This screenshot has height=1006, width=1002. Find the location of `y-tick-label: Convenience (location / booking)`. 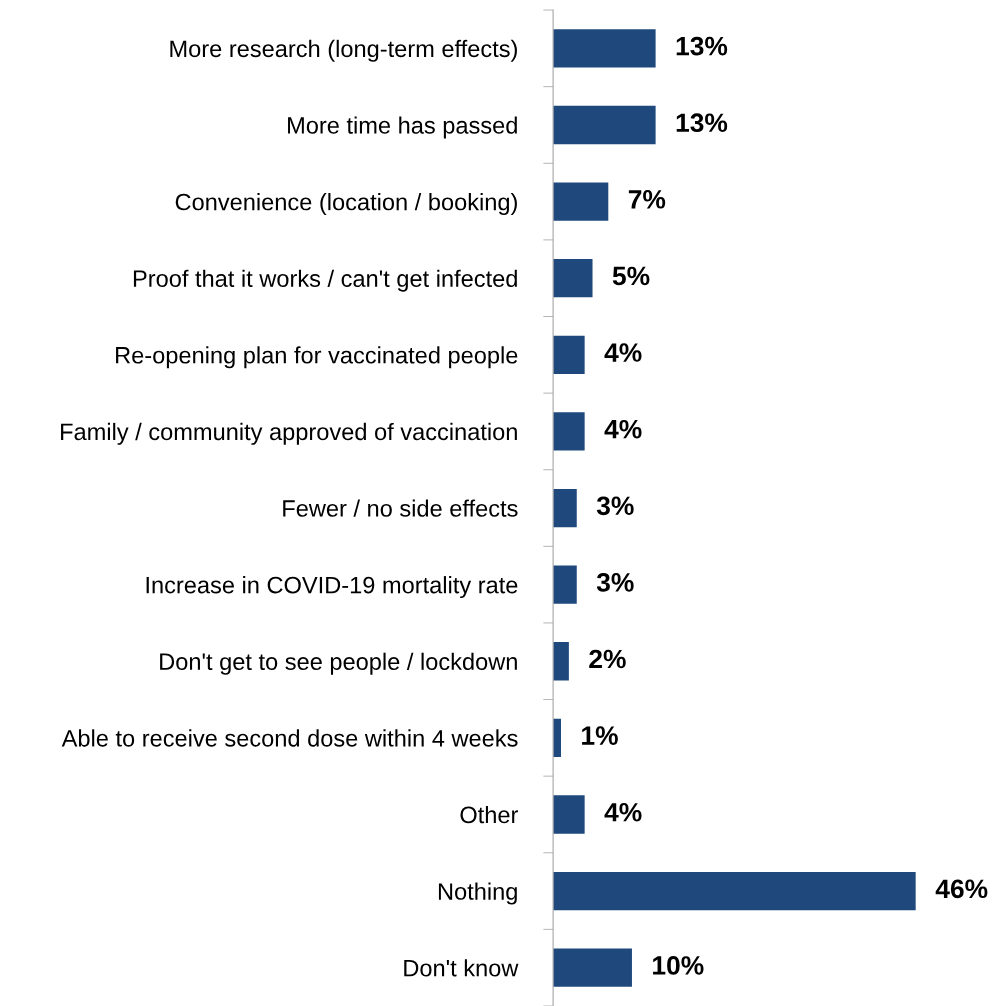

y-tick-label: Convenience (location / booking) is located at coordinates (346, 204).